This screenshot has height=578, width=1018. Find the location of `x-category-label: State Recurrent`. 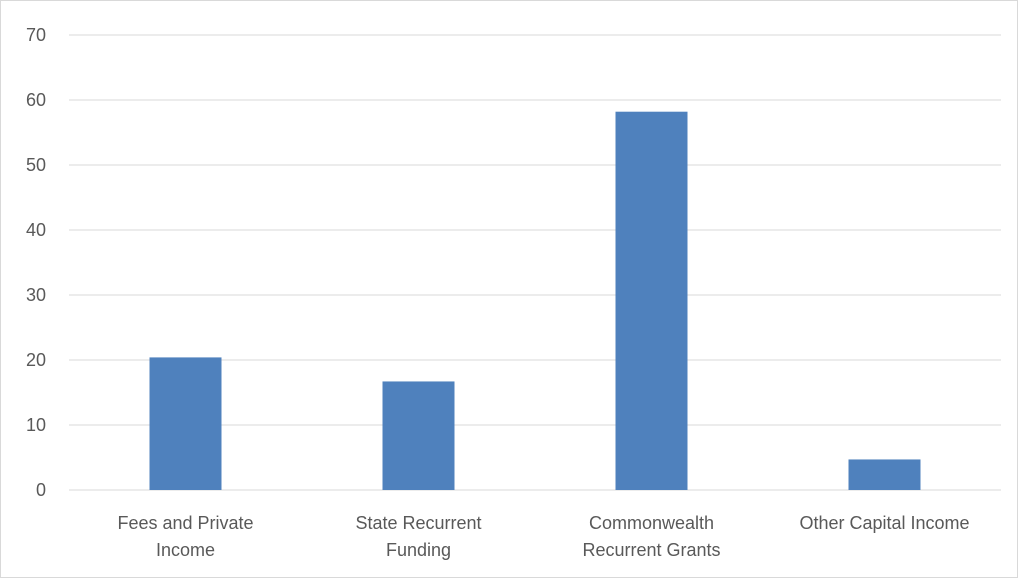

x-category-label: State Recurrent is located at coordinates (418, 523).